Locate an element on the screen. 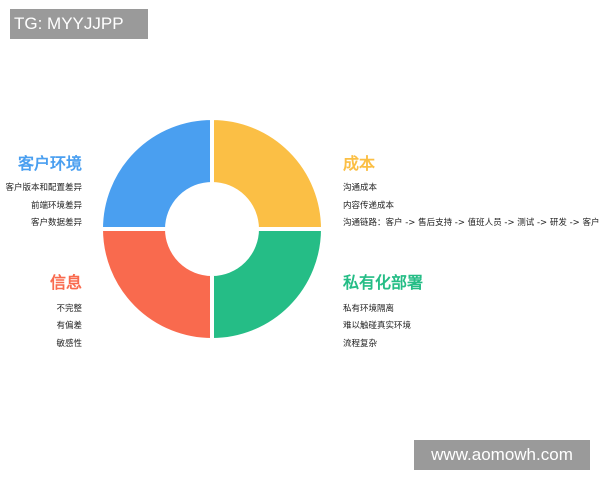 The width and height of the screenshot is (600, 480). customer-env-title: 客户环境 is located at coordinates (49, 163).